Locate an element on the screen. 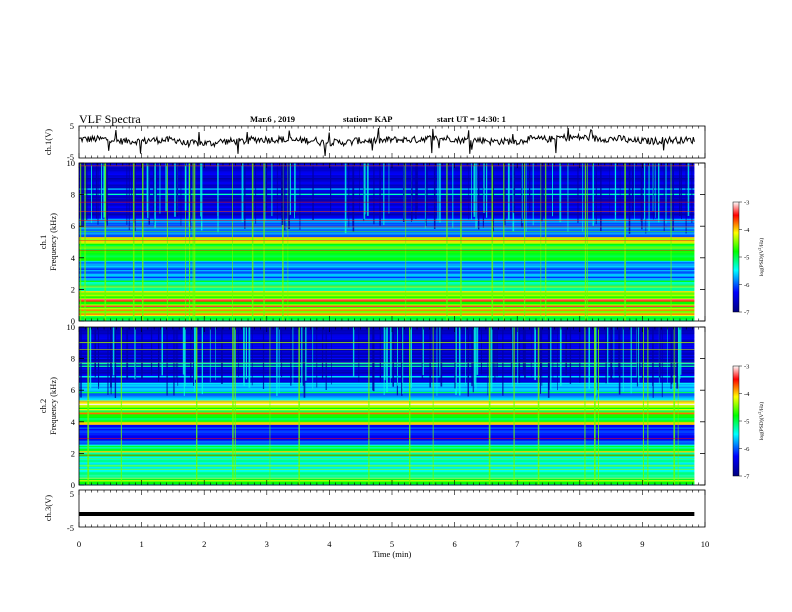  frequency-tick-label: 8 is located at coordinates (73, 195).